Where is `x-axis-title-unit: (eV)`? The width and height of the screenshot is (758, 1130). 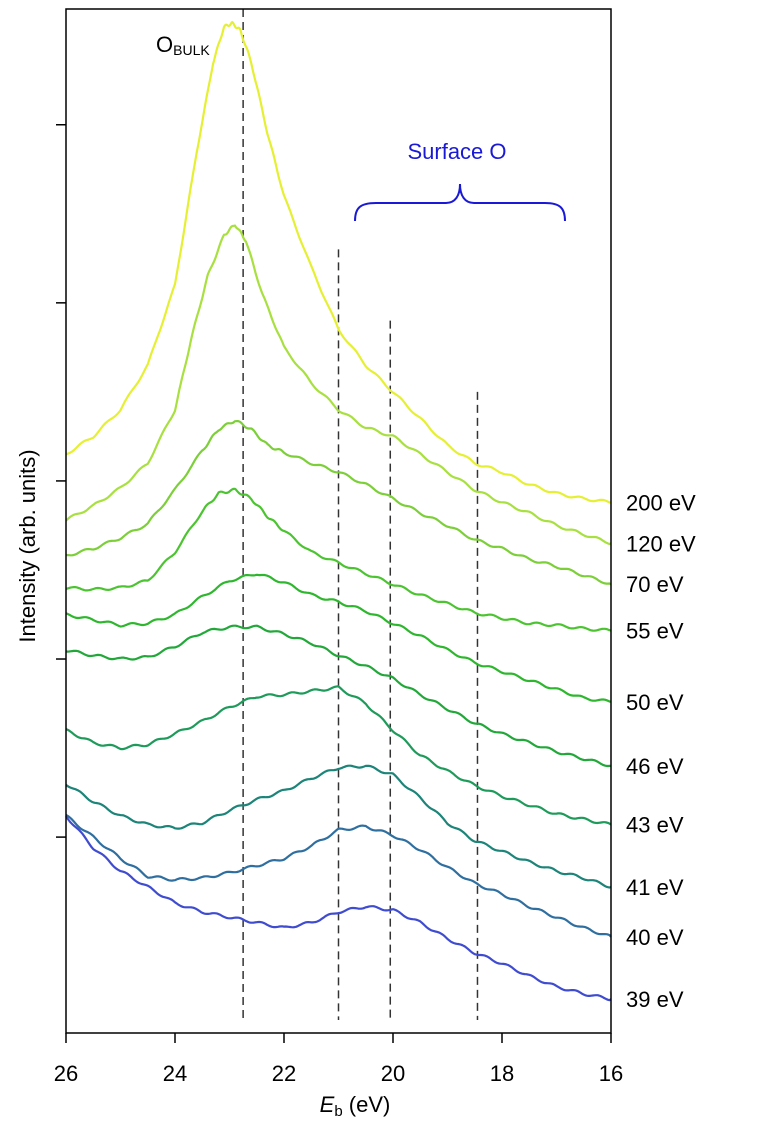
x-axis-title-unit: (eV) is located at coordinates (367, 1104).